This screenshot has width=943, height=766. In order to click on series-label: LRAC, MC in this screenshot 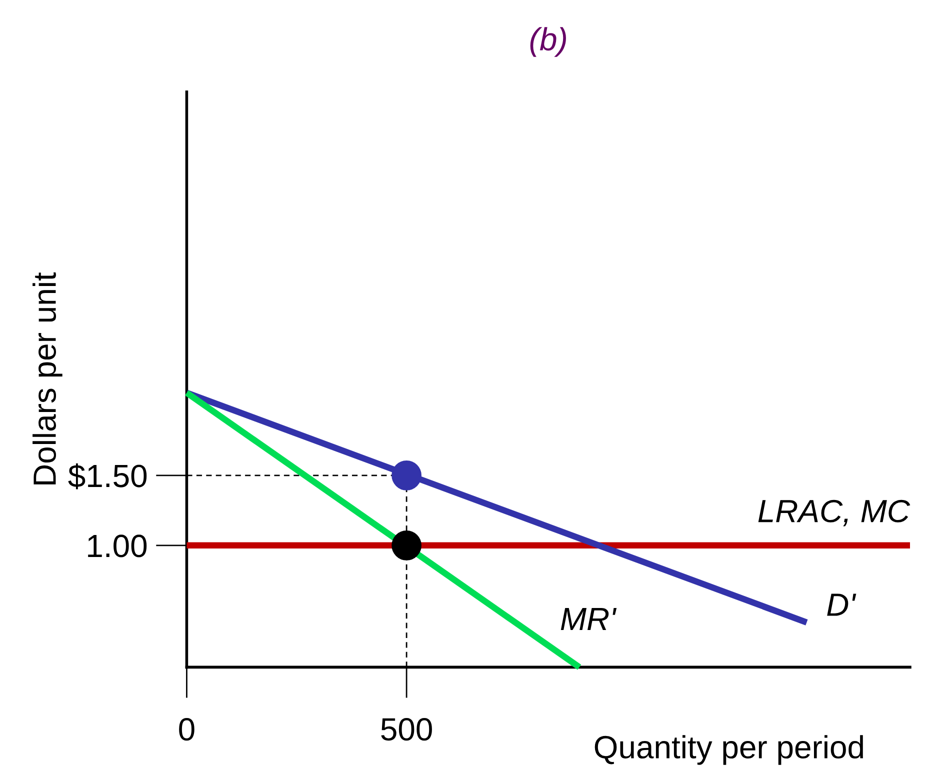, I will do `click(834, 513)`.